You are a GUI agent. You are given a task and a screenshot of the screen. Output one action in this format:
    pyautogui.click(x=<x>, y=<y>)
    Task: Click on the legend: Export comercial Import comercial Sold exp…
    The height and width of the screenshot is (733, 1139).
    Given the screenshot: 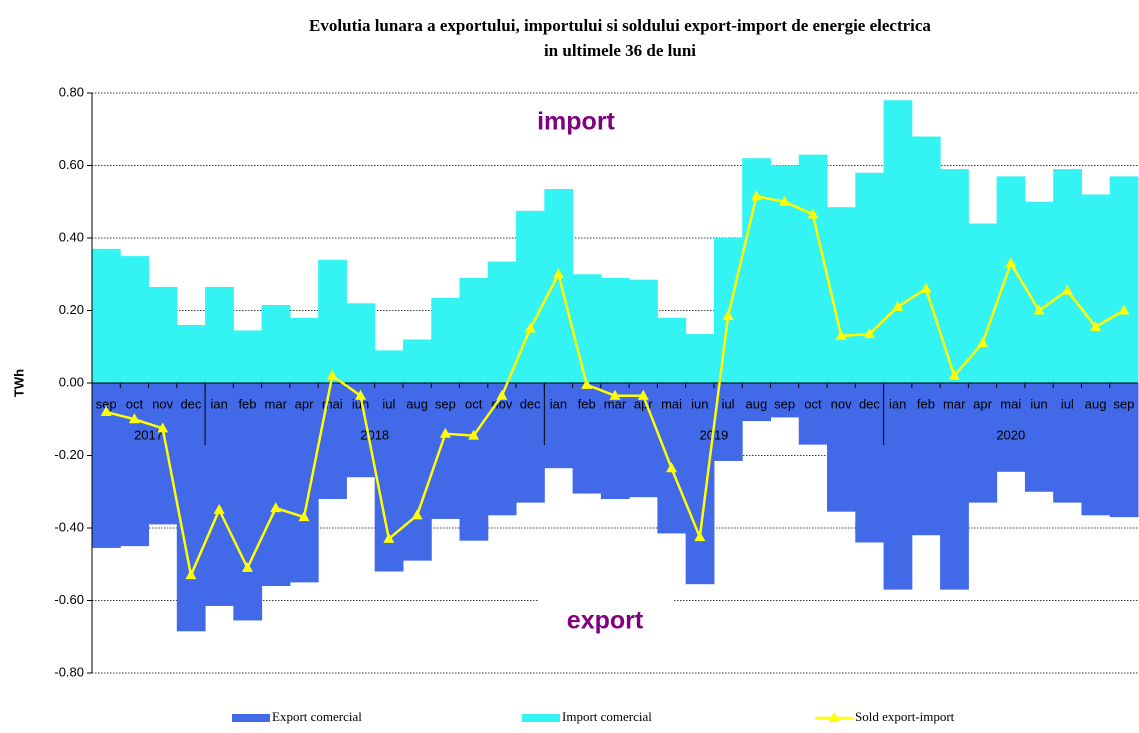 What is the action you would take?
    pyautogui.click(x=593, y=716)
    